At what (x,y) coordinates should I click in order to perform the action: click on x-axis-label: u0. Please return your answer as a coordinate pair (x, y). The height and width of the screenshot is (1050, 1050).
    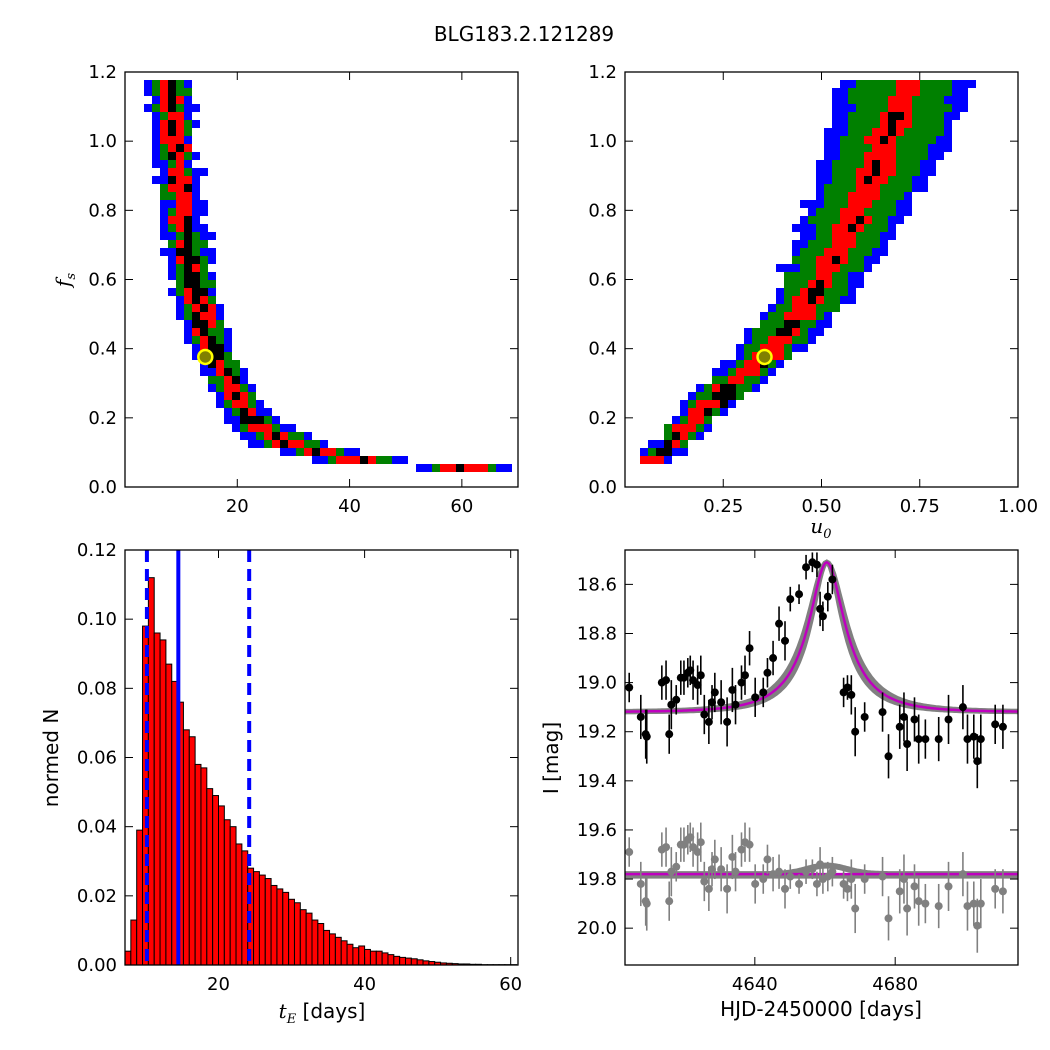
    Looking at the image, I should click on (820, 528).